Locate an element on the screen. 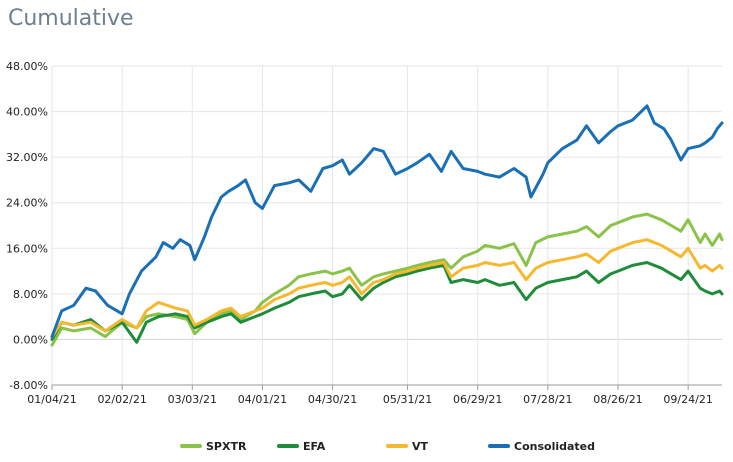 Image resolution: width=733 pixels, height=462 pixels. x-tick-label: 08/26/21 is located at coordinates (617, 399).